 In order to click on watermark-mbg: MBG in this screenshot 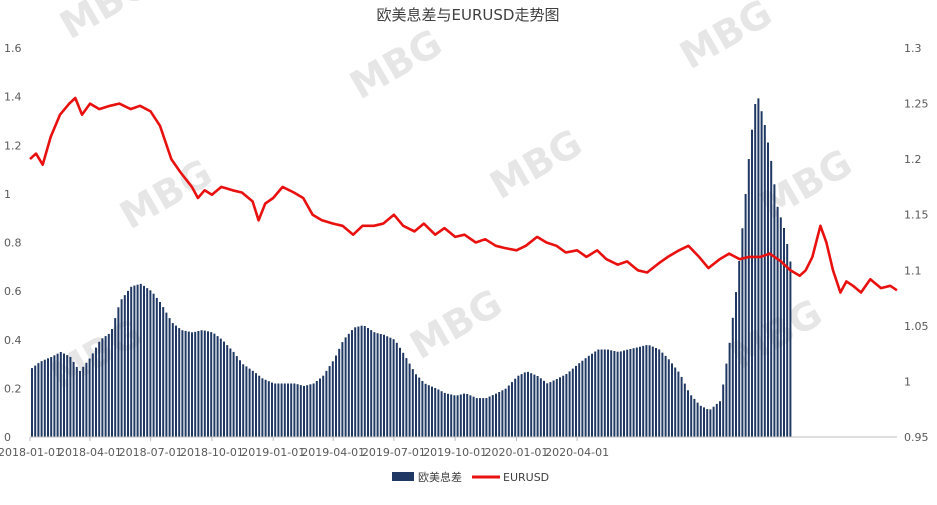, I will do `click(456, 324)`.